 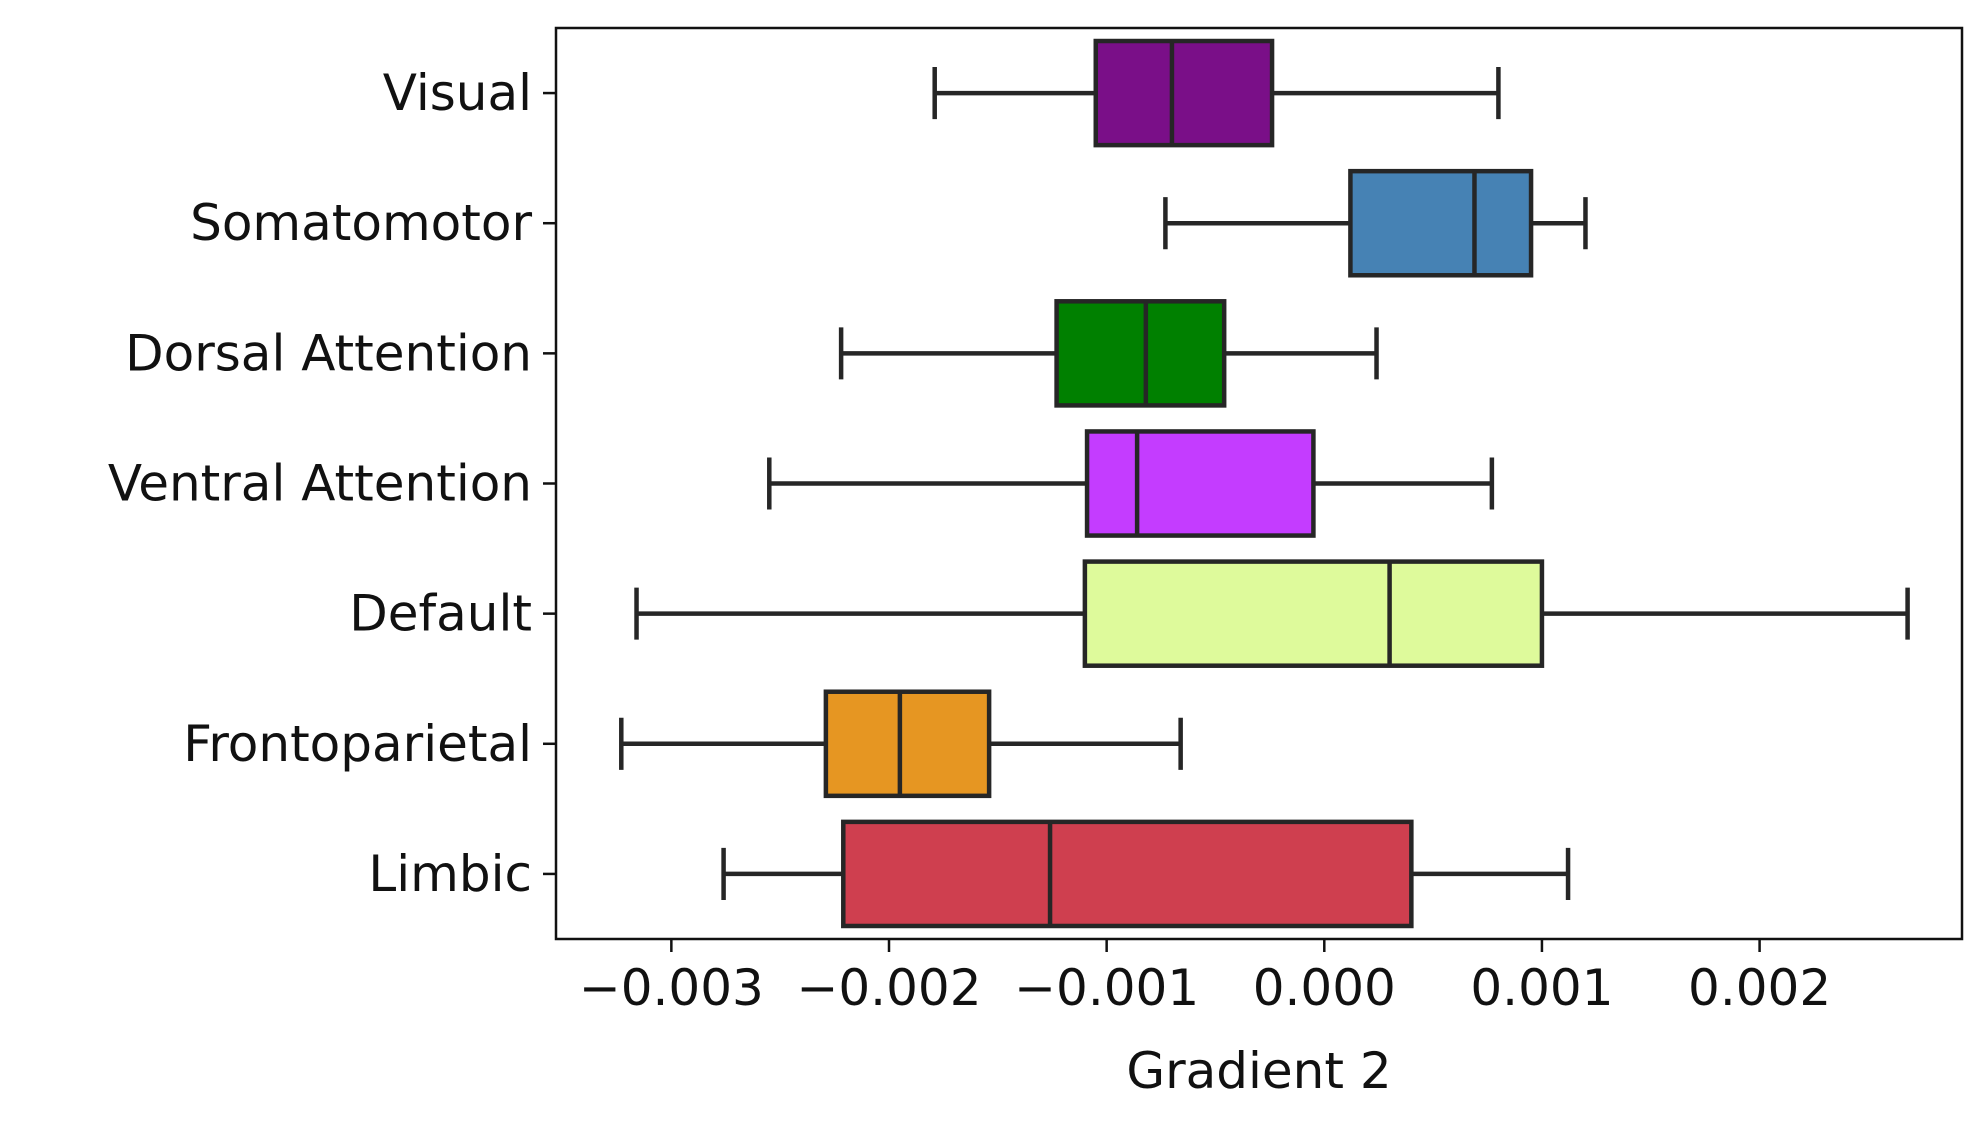 What do you see at coordinates (1541, 988) in the screenshot?
I see `x-tick-label: 0.001` at bounding box center [1541, 988].